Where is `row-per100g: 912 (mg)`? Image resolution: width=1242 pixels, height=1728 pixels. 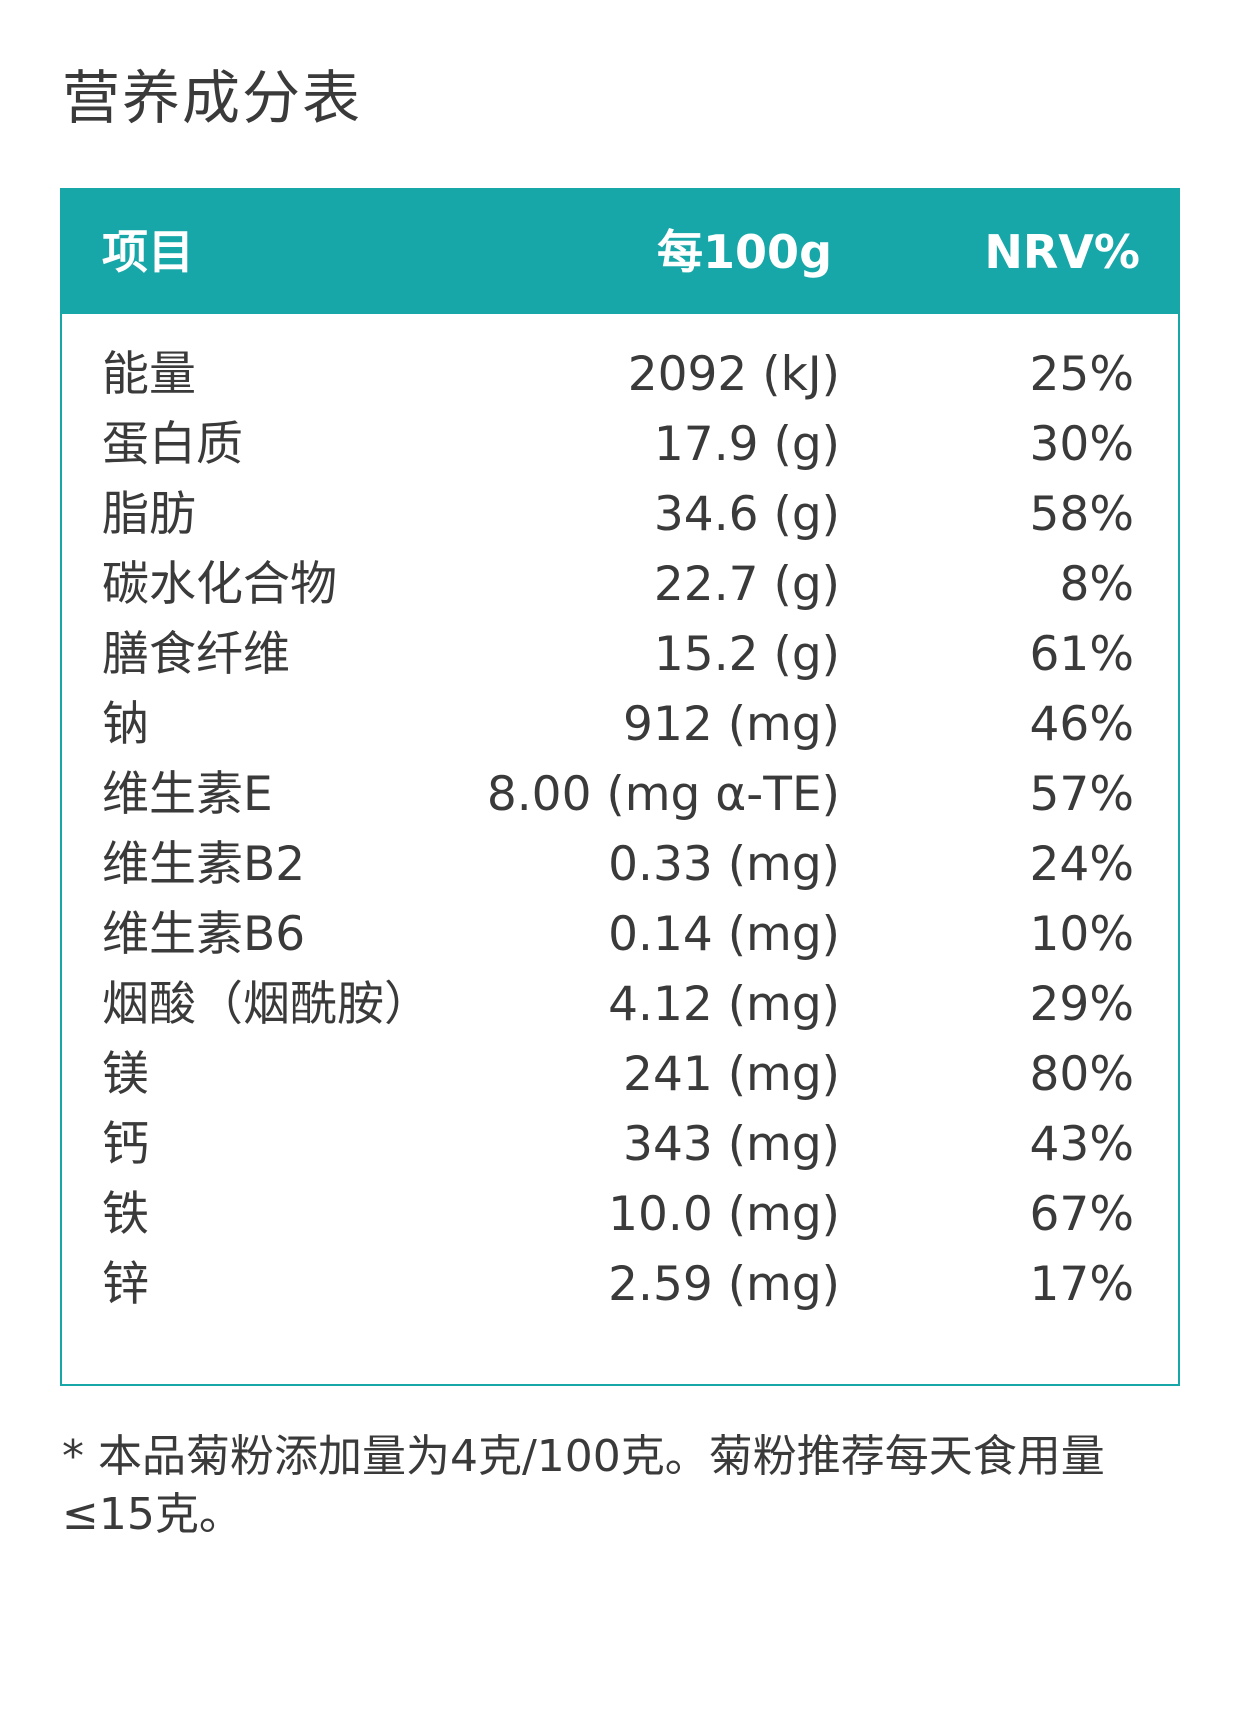
row-per100g: 912 (mg) is located at coordinates (731, 724).